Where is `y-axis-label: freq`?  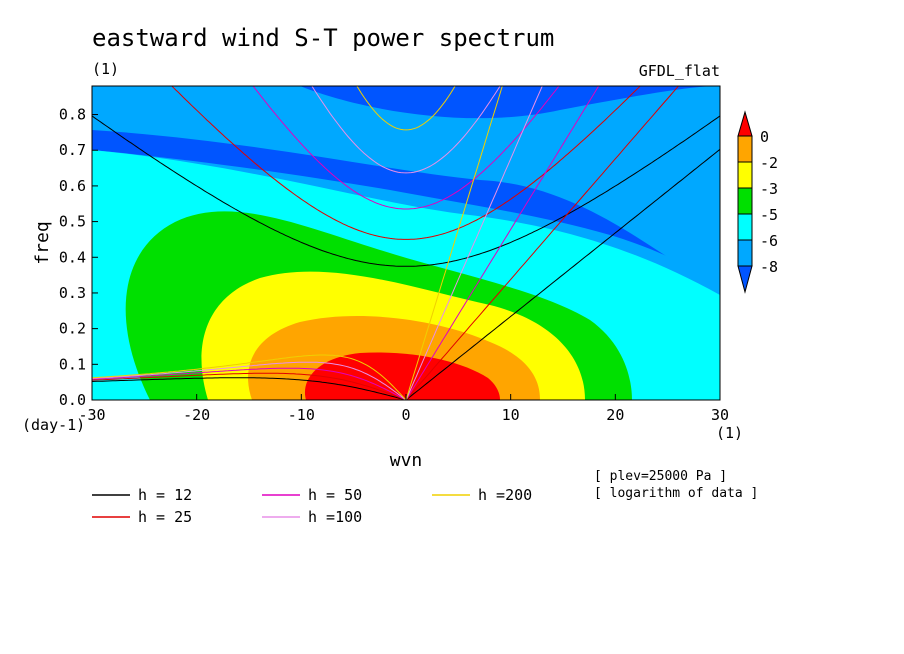 y-axis-label: freq is located at coordinates (42, 242).